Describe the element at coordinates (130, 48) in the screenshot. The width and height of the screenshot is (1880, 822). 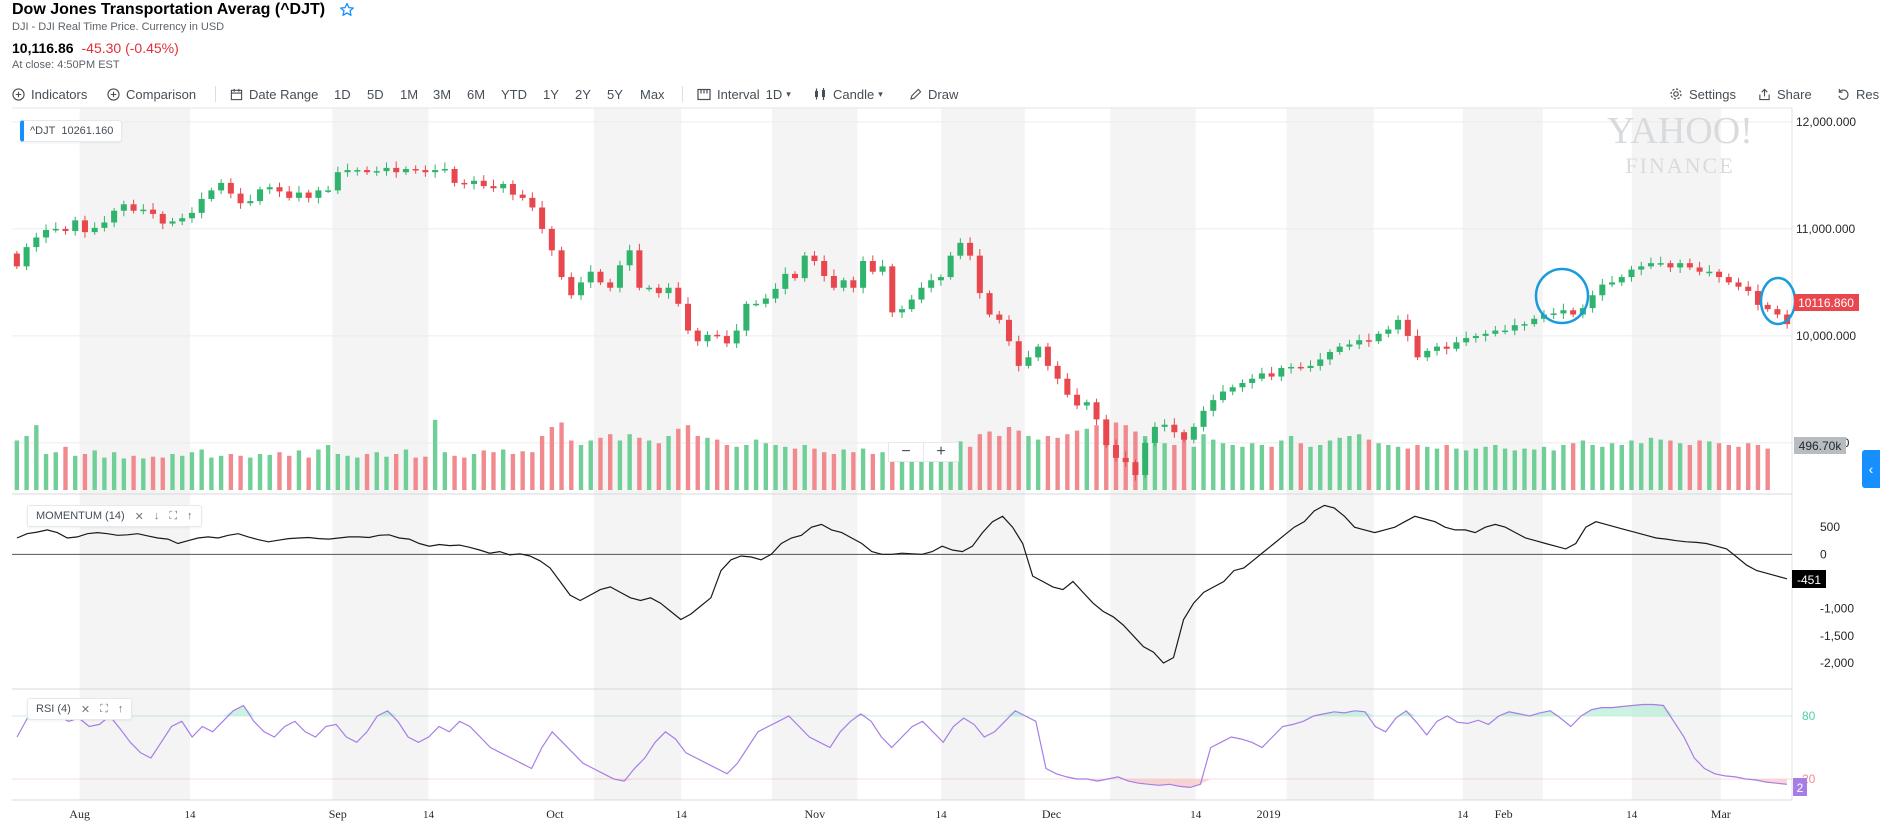
I see `price-change: -45.30 (-0.45%)` at that location.